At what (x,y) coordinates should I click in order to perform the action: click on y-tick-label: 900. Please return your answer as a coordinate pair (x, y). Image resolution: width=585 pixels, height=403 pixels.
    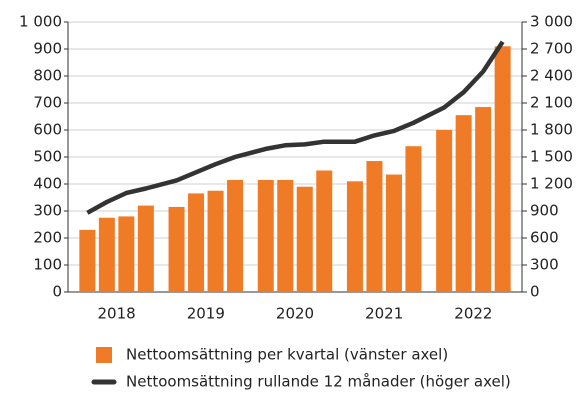
    Looking at the image, I should click on (47, 49).